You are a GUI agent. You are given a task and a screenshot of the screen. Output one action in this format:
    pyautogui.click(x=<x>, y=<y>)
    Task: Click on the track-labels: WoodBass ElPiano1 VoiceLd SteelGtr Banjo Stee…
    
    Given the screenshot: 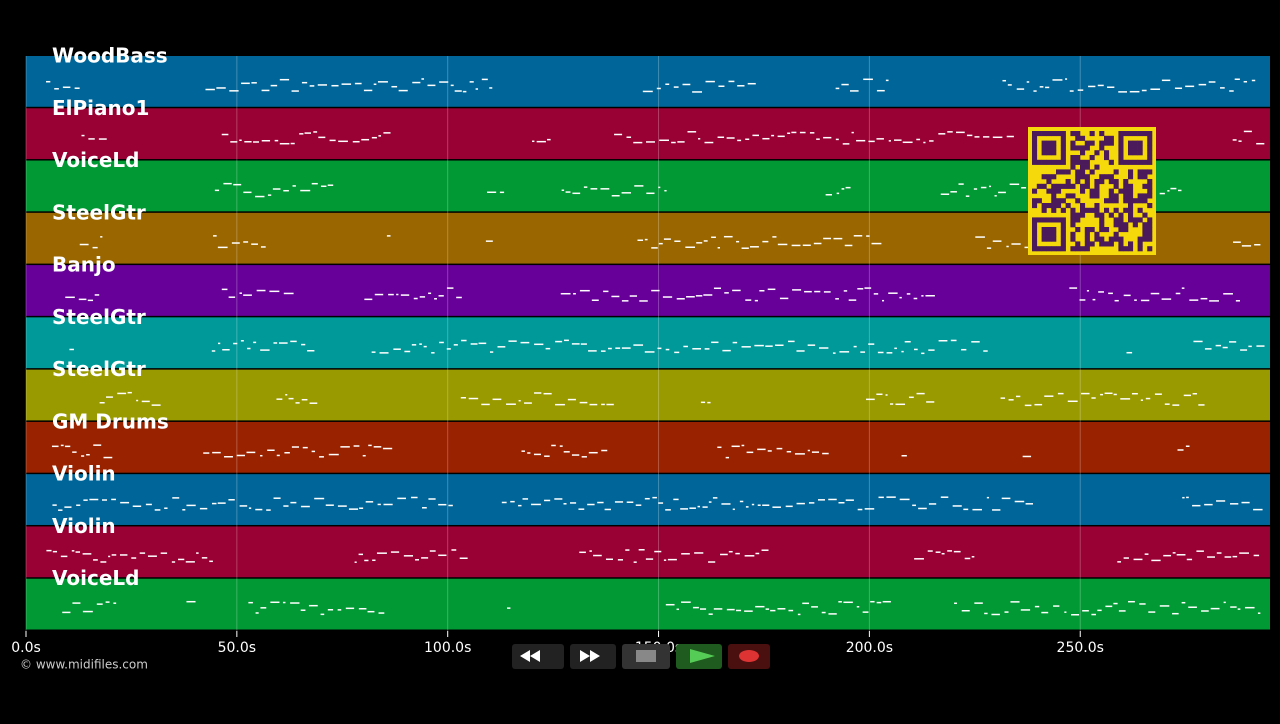 What is the action you would take?
    pyautogui.click(x=110, y=317)
    